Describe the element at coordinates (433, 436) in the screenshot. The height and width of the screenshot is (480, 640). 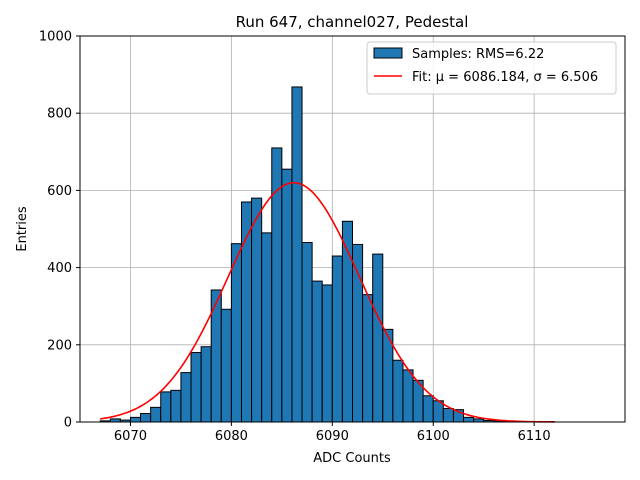
I see `x-tick-label: 6100` at that location.